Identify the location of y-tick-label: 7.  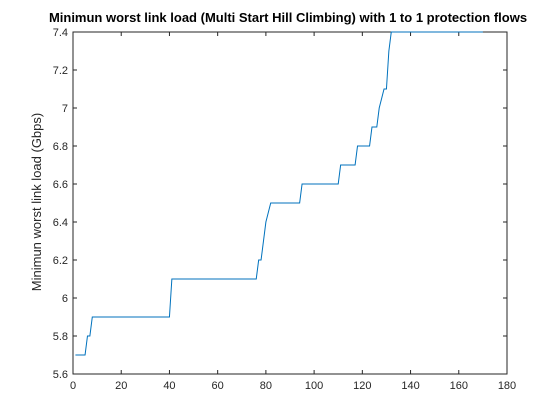
(65, 109).